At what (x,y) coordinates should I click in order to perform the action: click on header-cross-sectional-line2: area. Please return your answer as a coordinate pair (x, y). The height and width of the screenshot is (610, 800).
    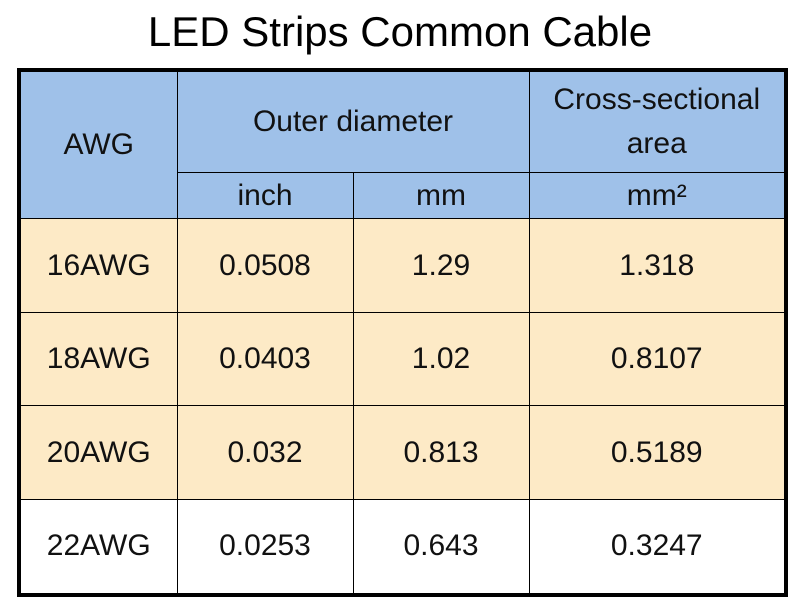
    Looking at the image, I should click on (656, 143).